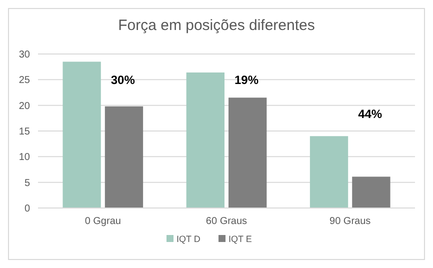  What do you see at coordinates (246, 80) in the screenshot?
I see `annotation: 19%` at bounding box center [246, 80].